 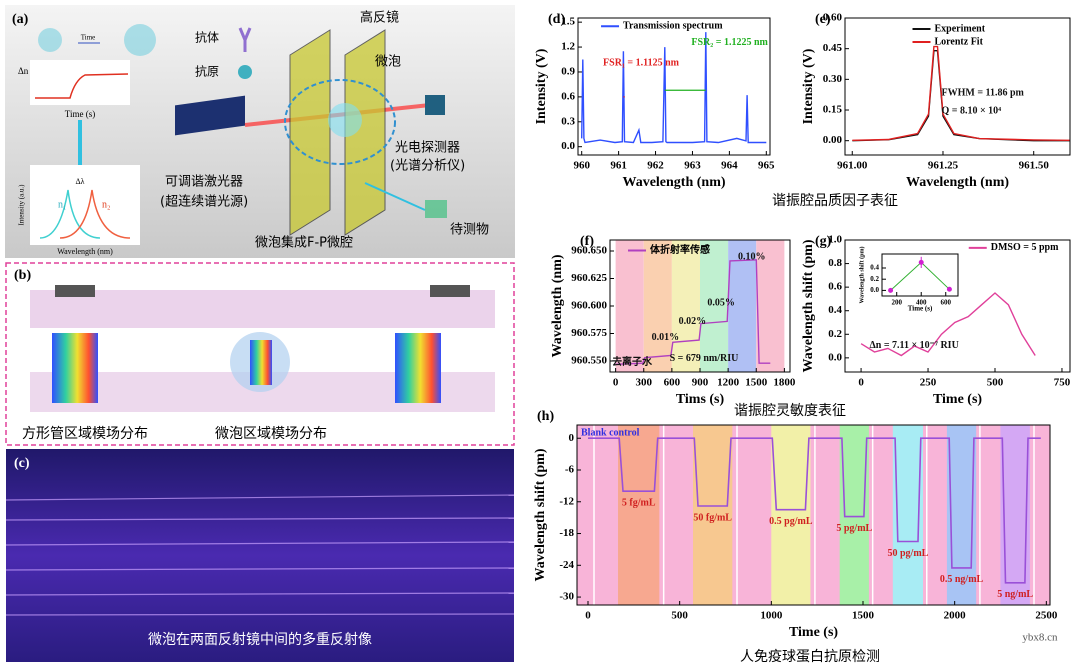 What do you see at coordinates (587, 241) in the screenshot?
I see `panel-label: (f)` at bounding box center [587, 241].